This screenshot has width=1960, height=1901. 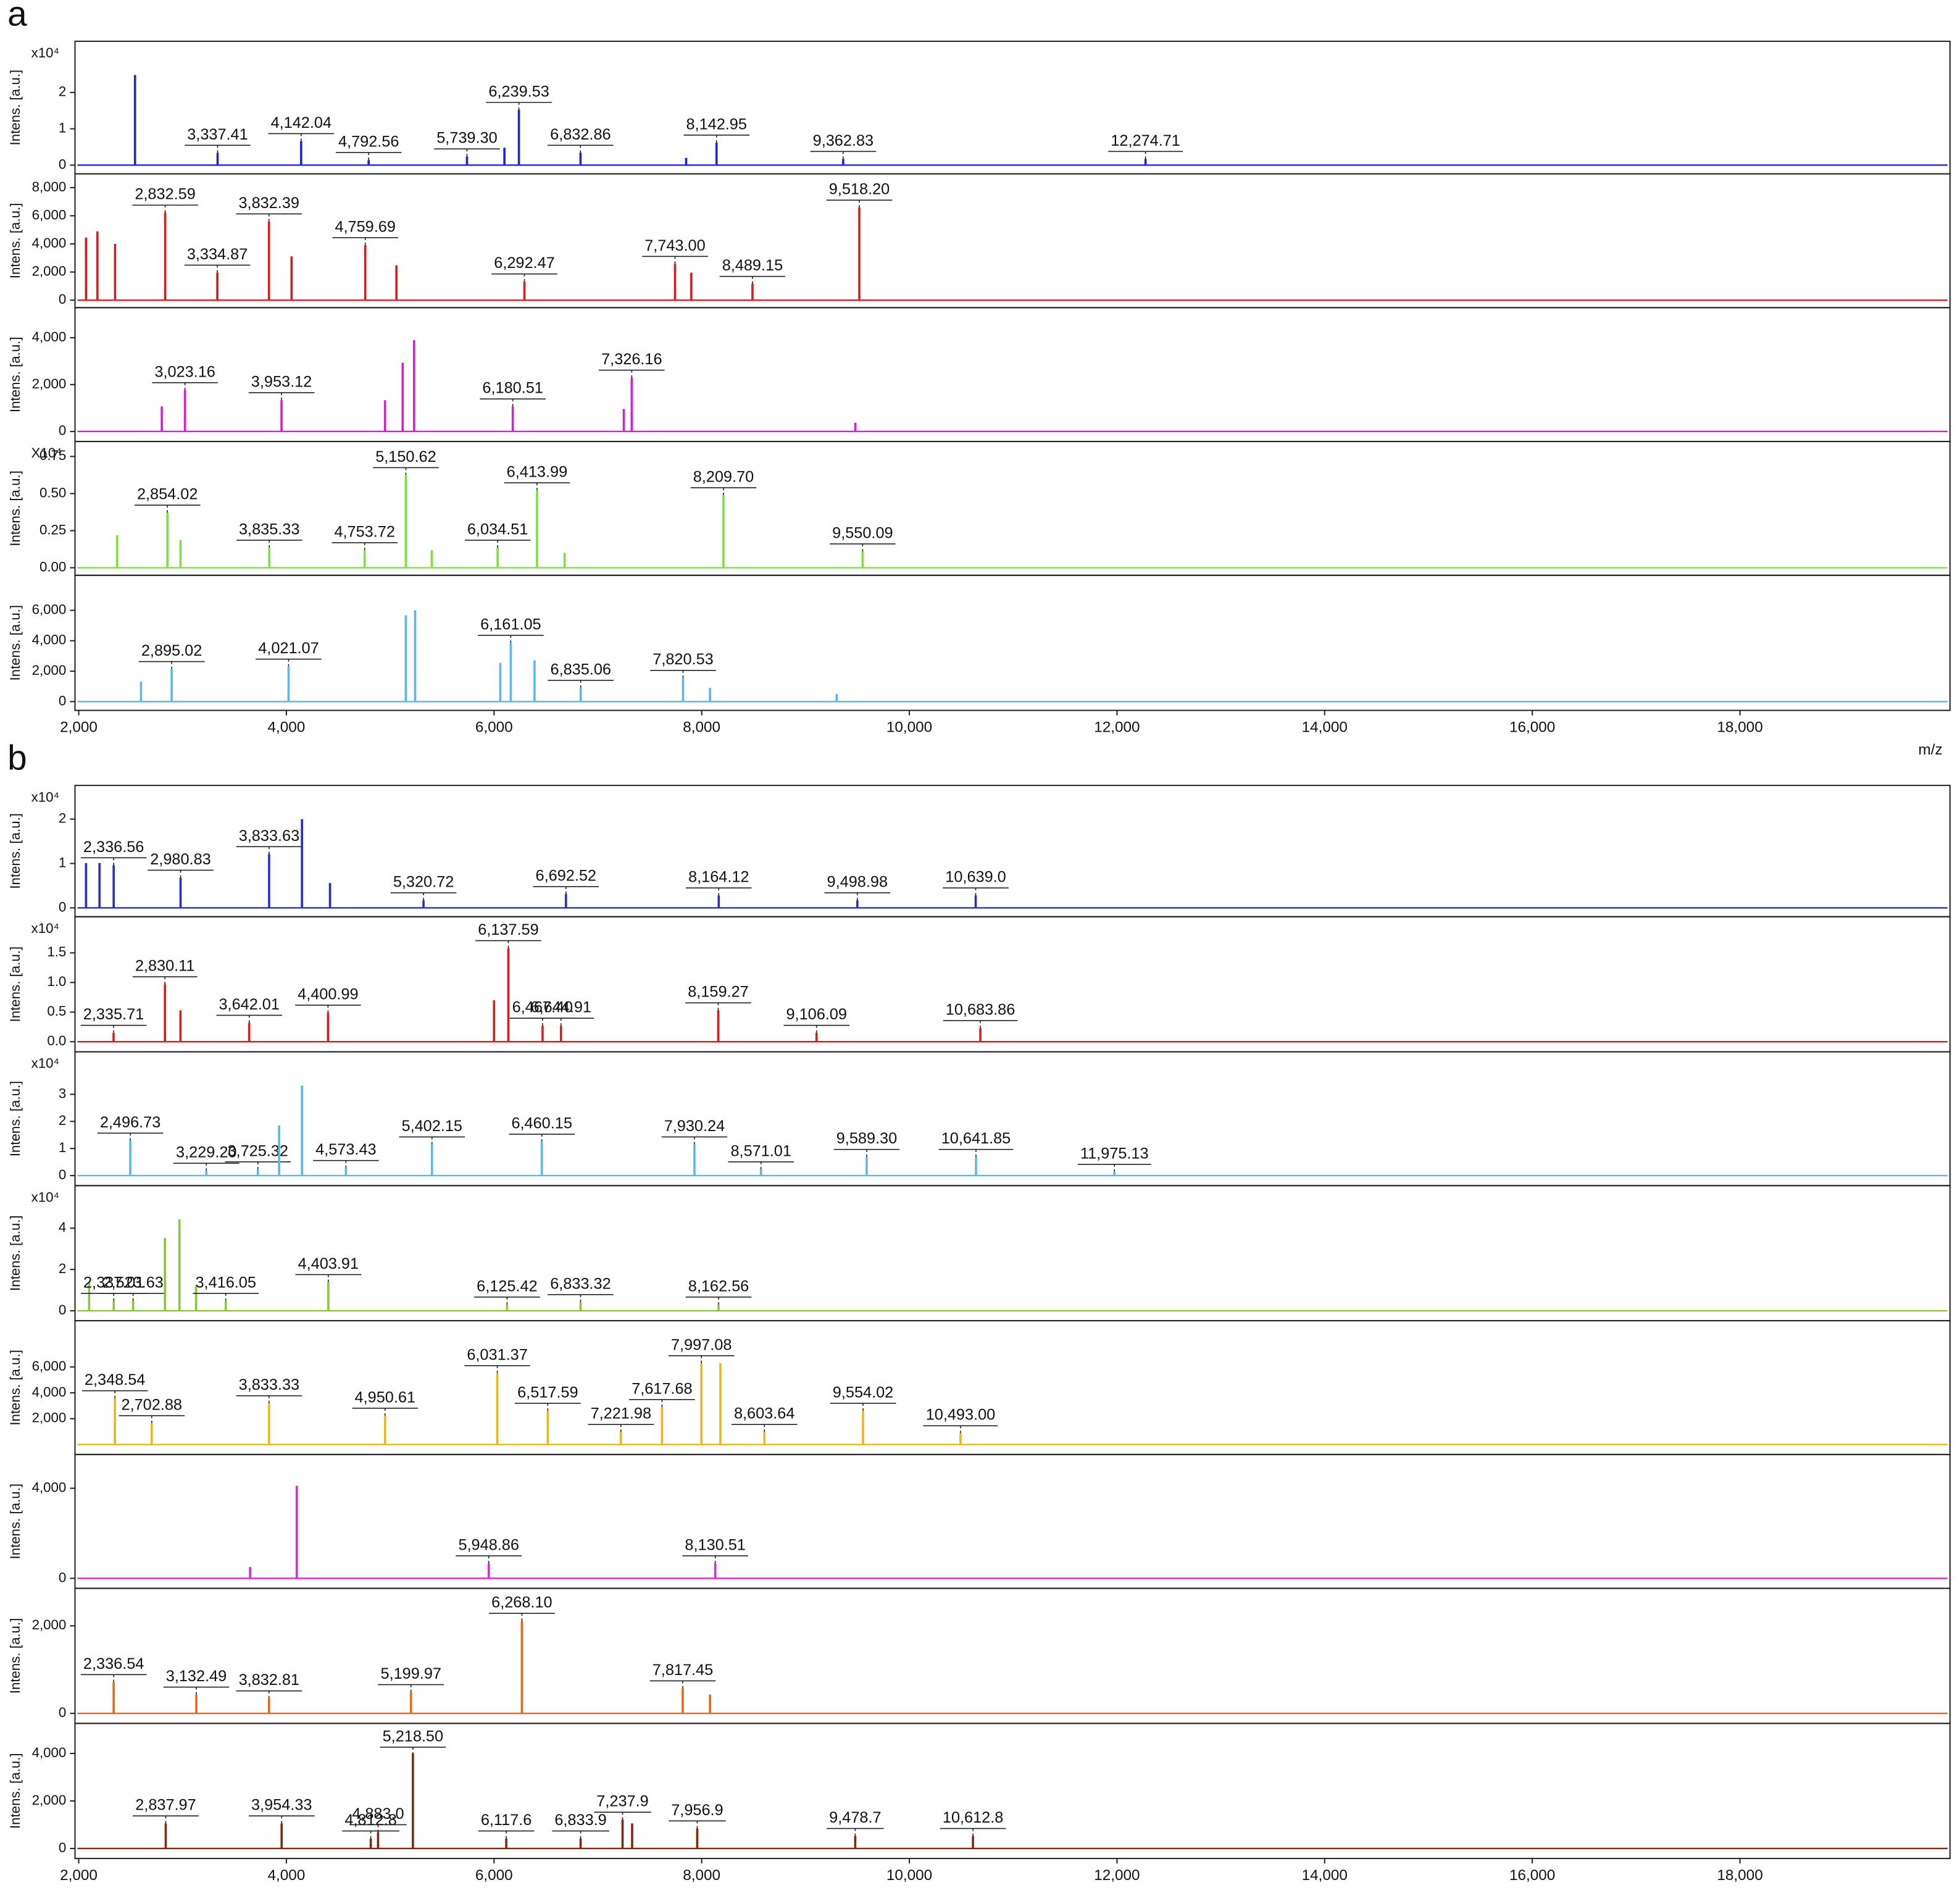 I want to click on peak-label: 7,743.00, so click(x=674, y=245).